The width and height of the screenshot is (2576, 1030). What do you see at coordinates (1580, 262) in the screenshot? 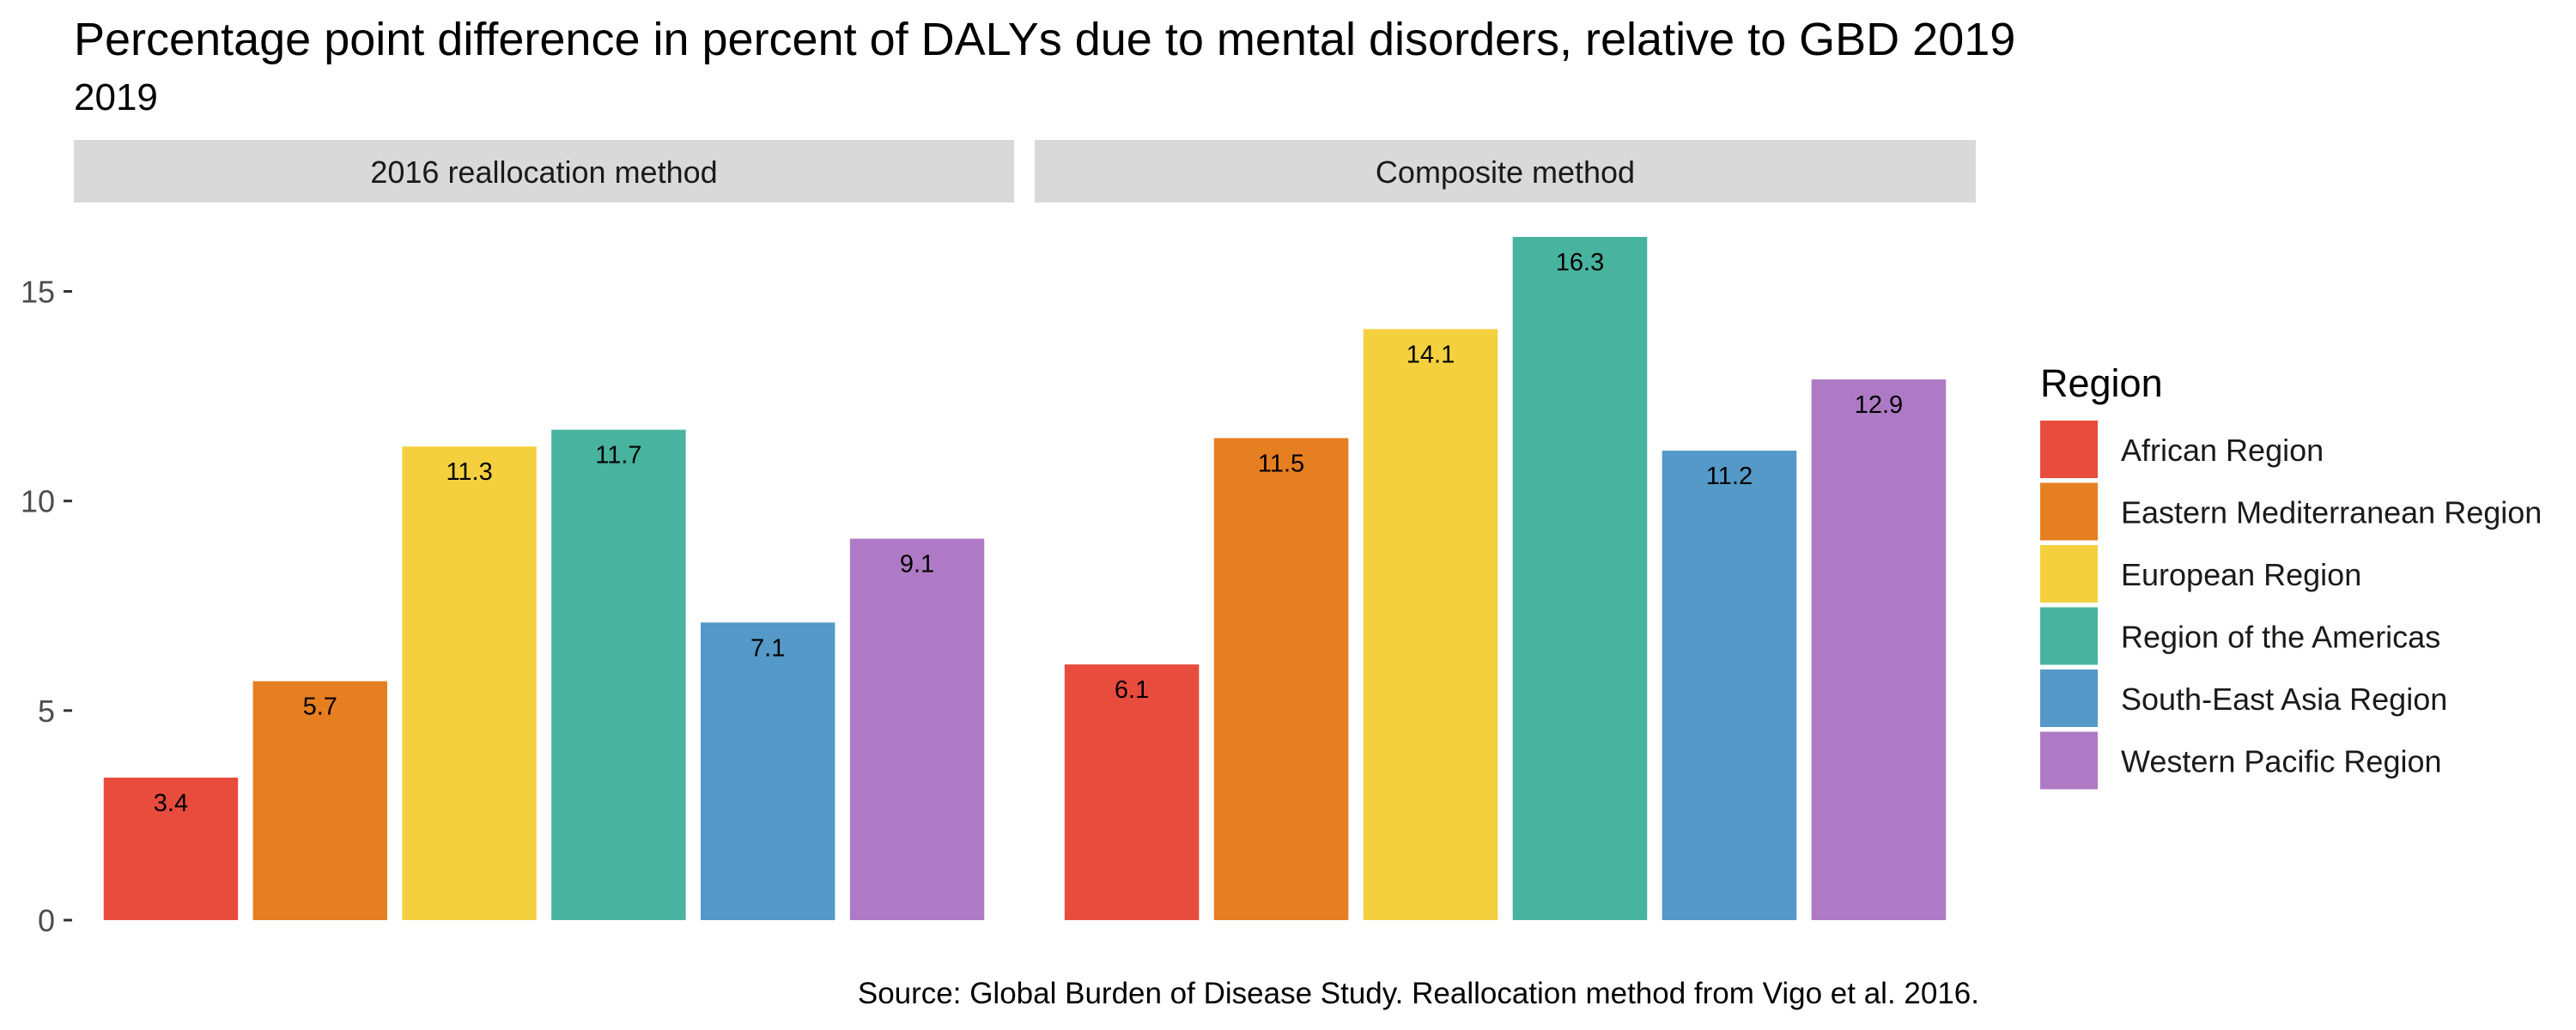
I see `bar-value-label: 16.3` at bounding box center [1580, 262].